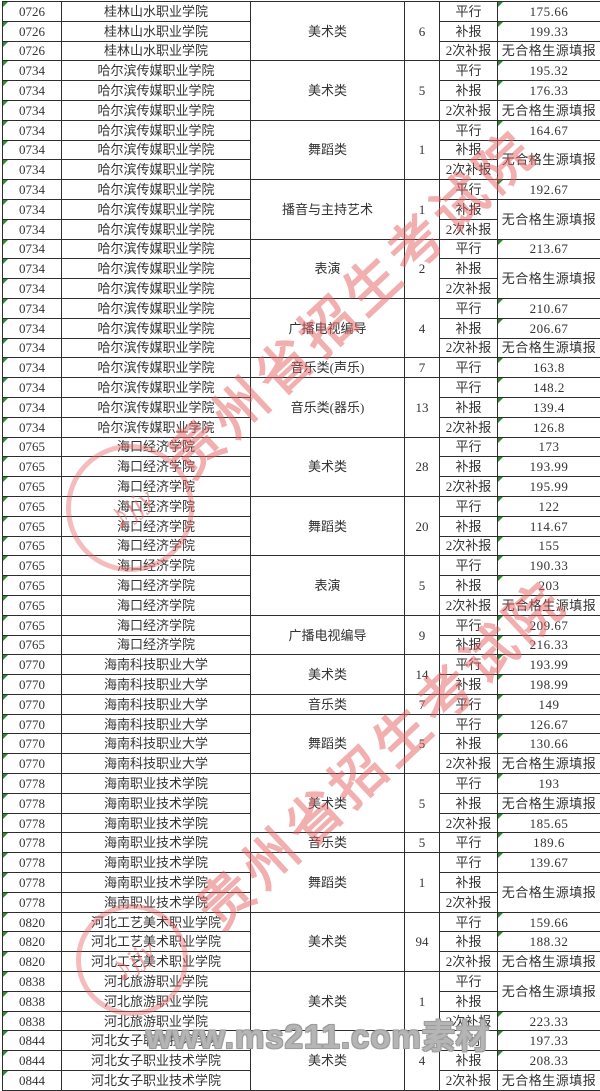  What do you see at coordinates (422, 368) in the screenshot?
I see `count-cell: 7` at bounding box center [422, 368].